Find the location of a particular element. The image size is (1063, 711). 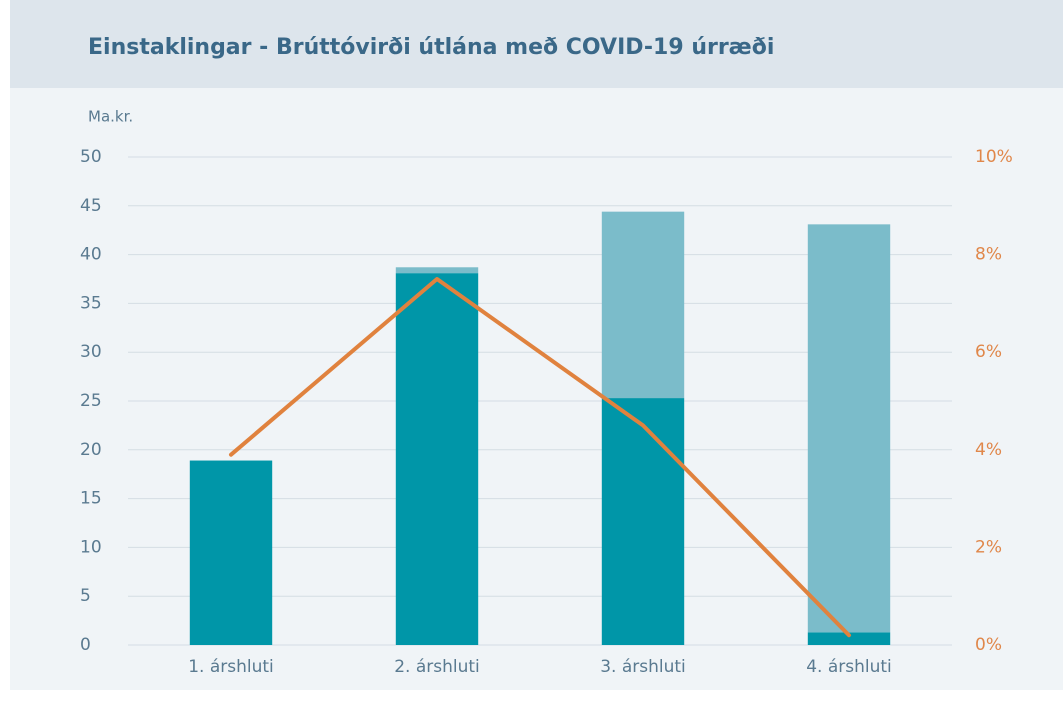

y-tick-label: 0 is located at coordinates (85, 645).